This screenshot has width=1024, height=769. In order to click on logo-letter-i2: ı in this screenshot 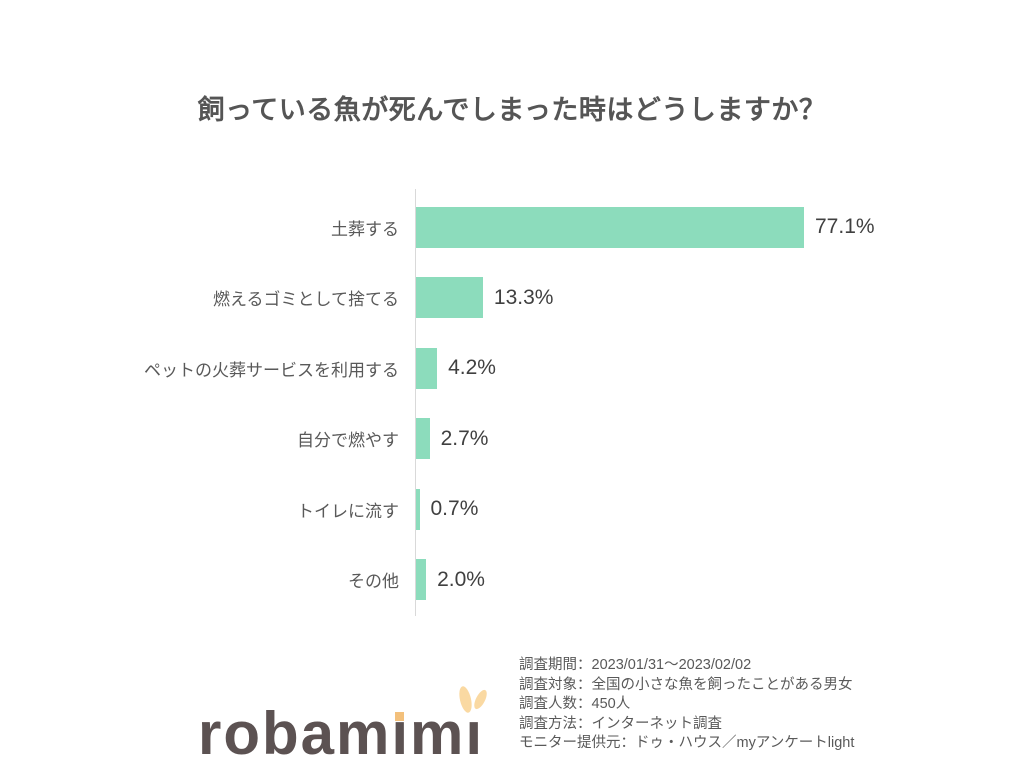, I will do `click(473, 724)`.